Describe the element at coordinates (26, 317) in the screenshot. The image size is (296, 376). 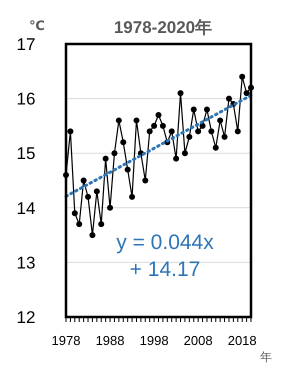
I see `y-tick-label: 12` at that location.